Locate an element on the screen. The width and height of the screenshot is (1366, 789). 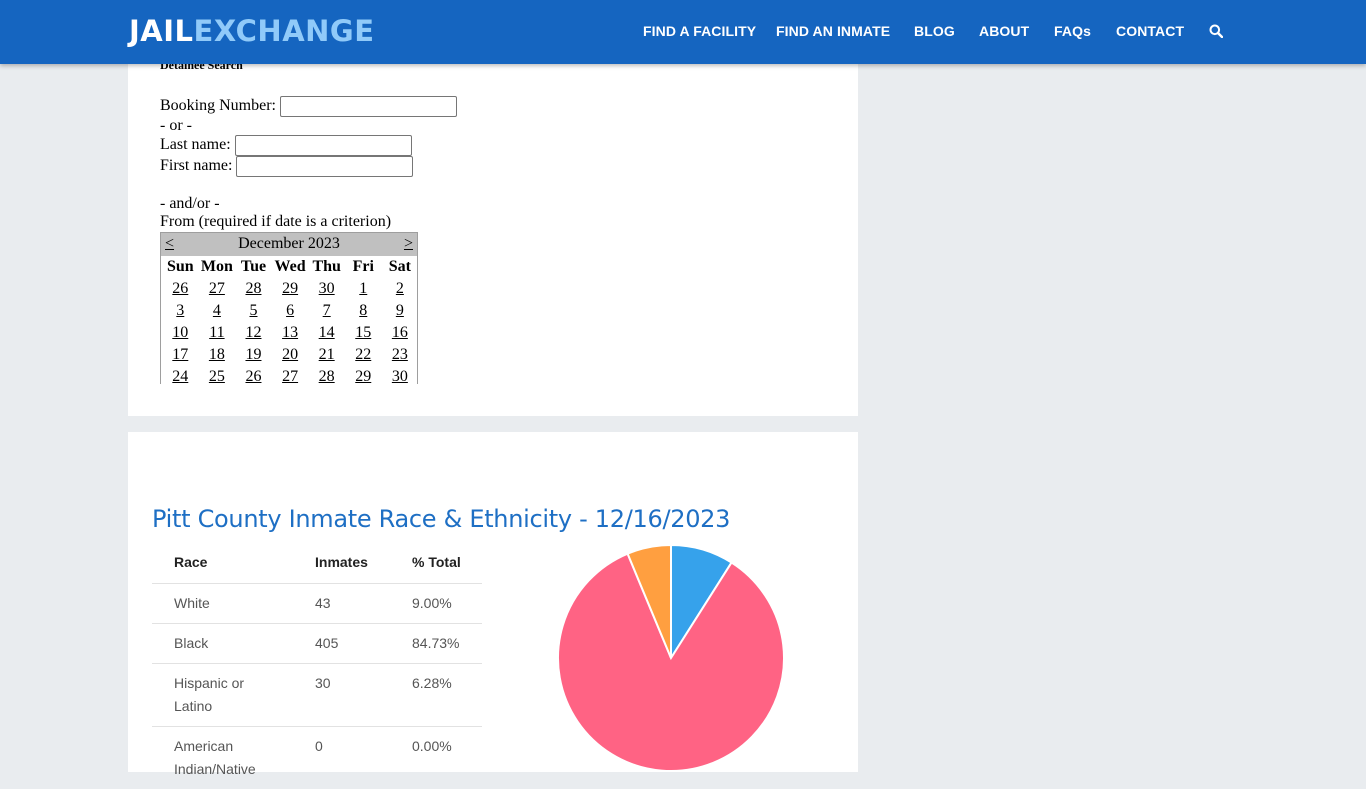
calendar-header: < December 2023 > is located at coordinates (289, 244).